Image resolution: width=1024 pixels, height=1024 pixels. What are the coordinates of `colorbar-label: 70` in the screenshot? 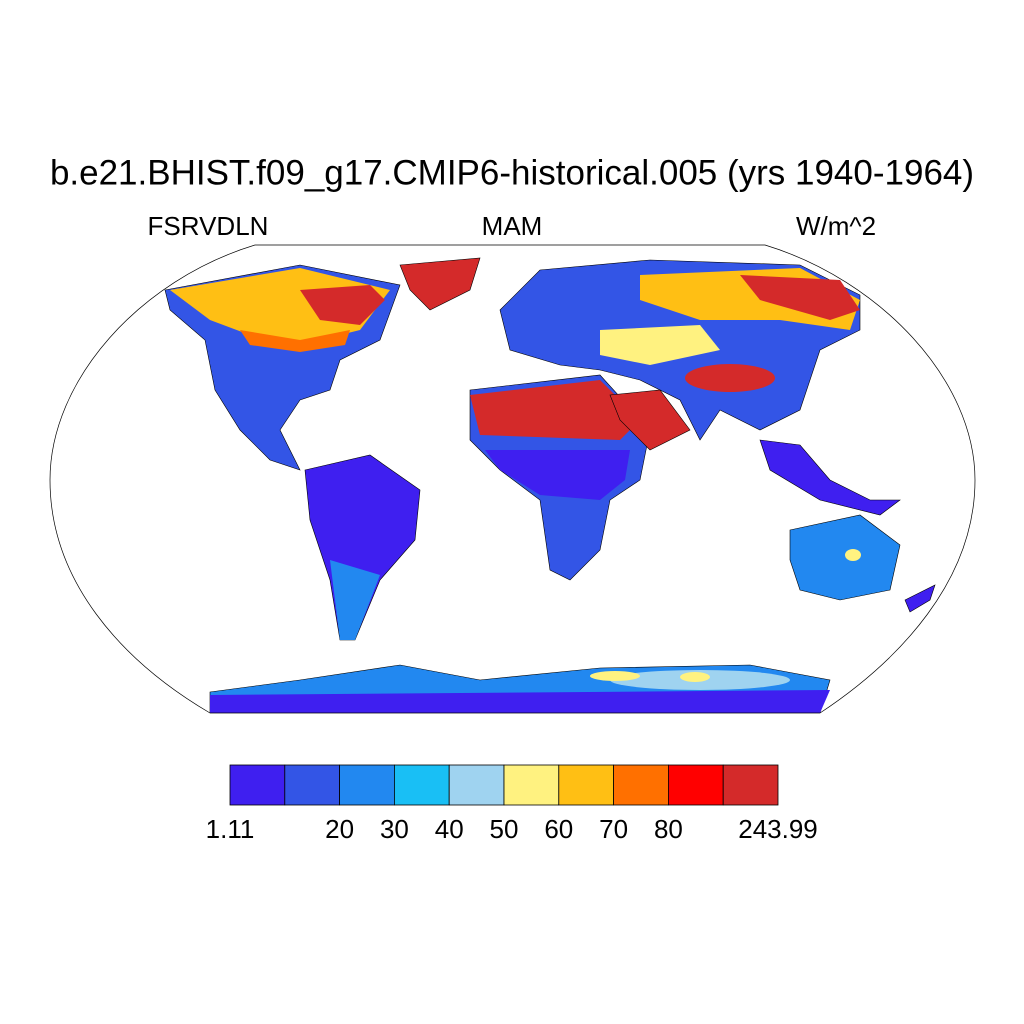 It's located at (613, 829).